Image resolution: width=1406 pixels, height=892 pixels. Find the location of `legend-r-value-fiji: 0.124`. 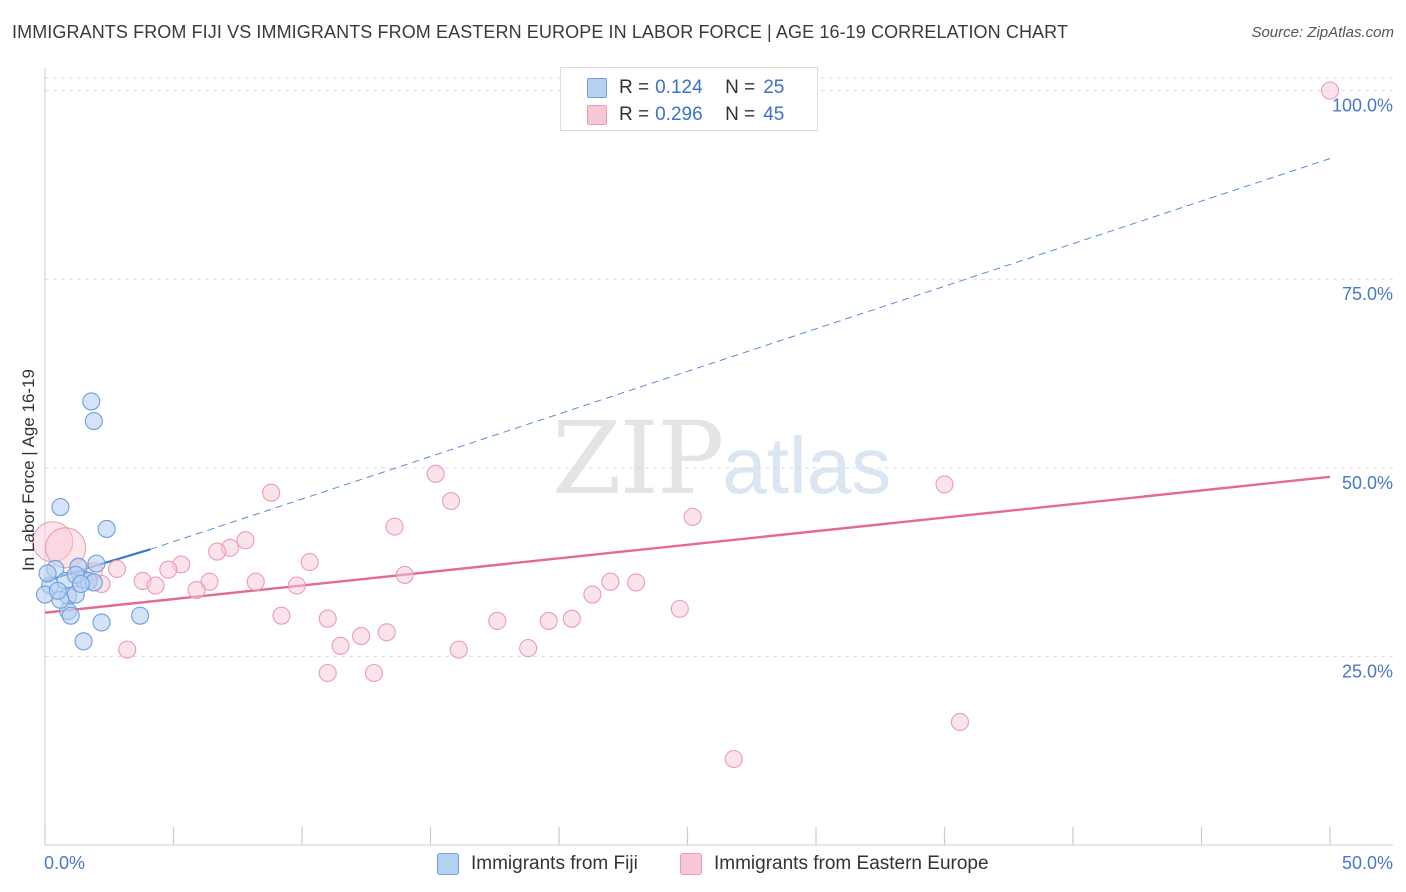

legend-r-value-fiji: 0.124 is located at coordinates (679, 87).